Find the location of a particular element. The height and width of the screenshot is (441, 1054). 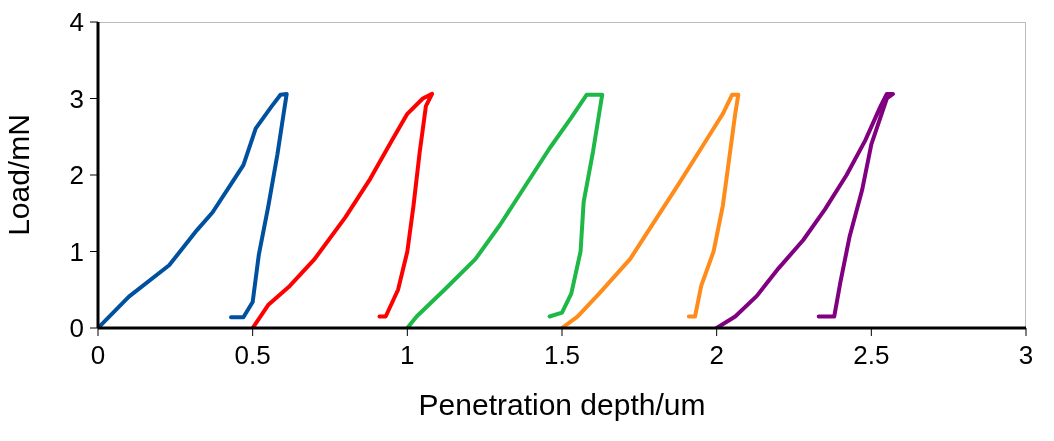

y-tick-label: 3 is located at coordinates (76, 98).